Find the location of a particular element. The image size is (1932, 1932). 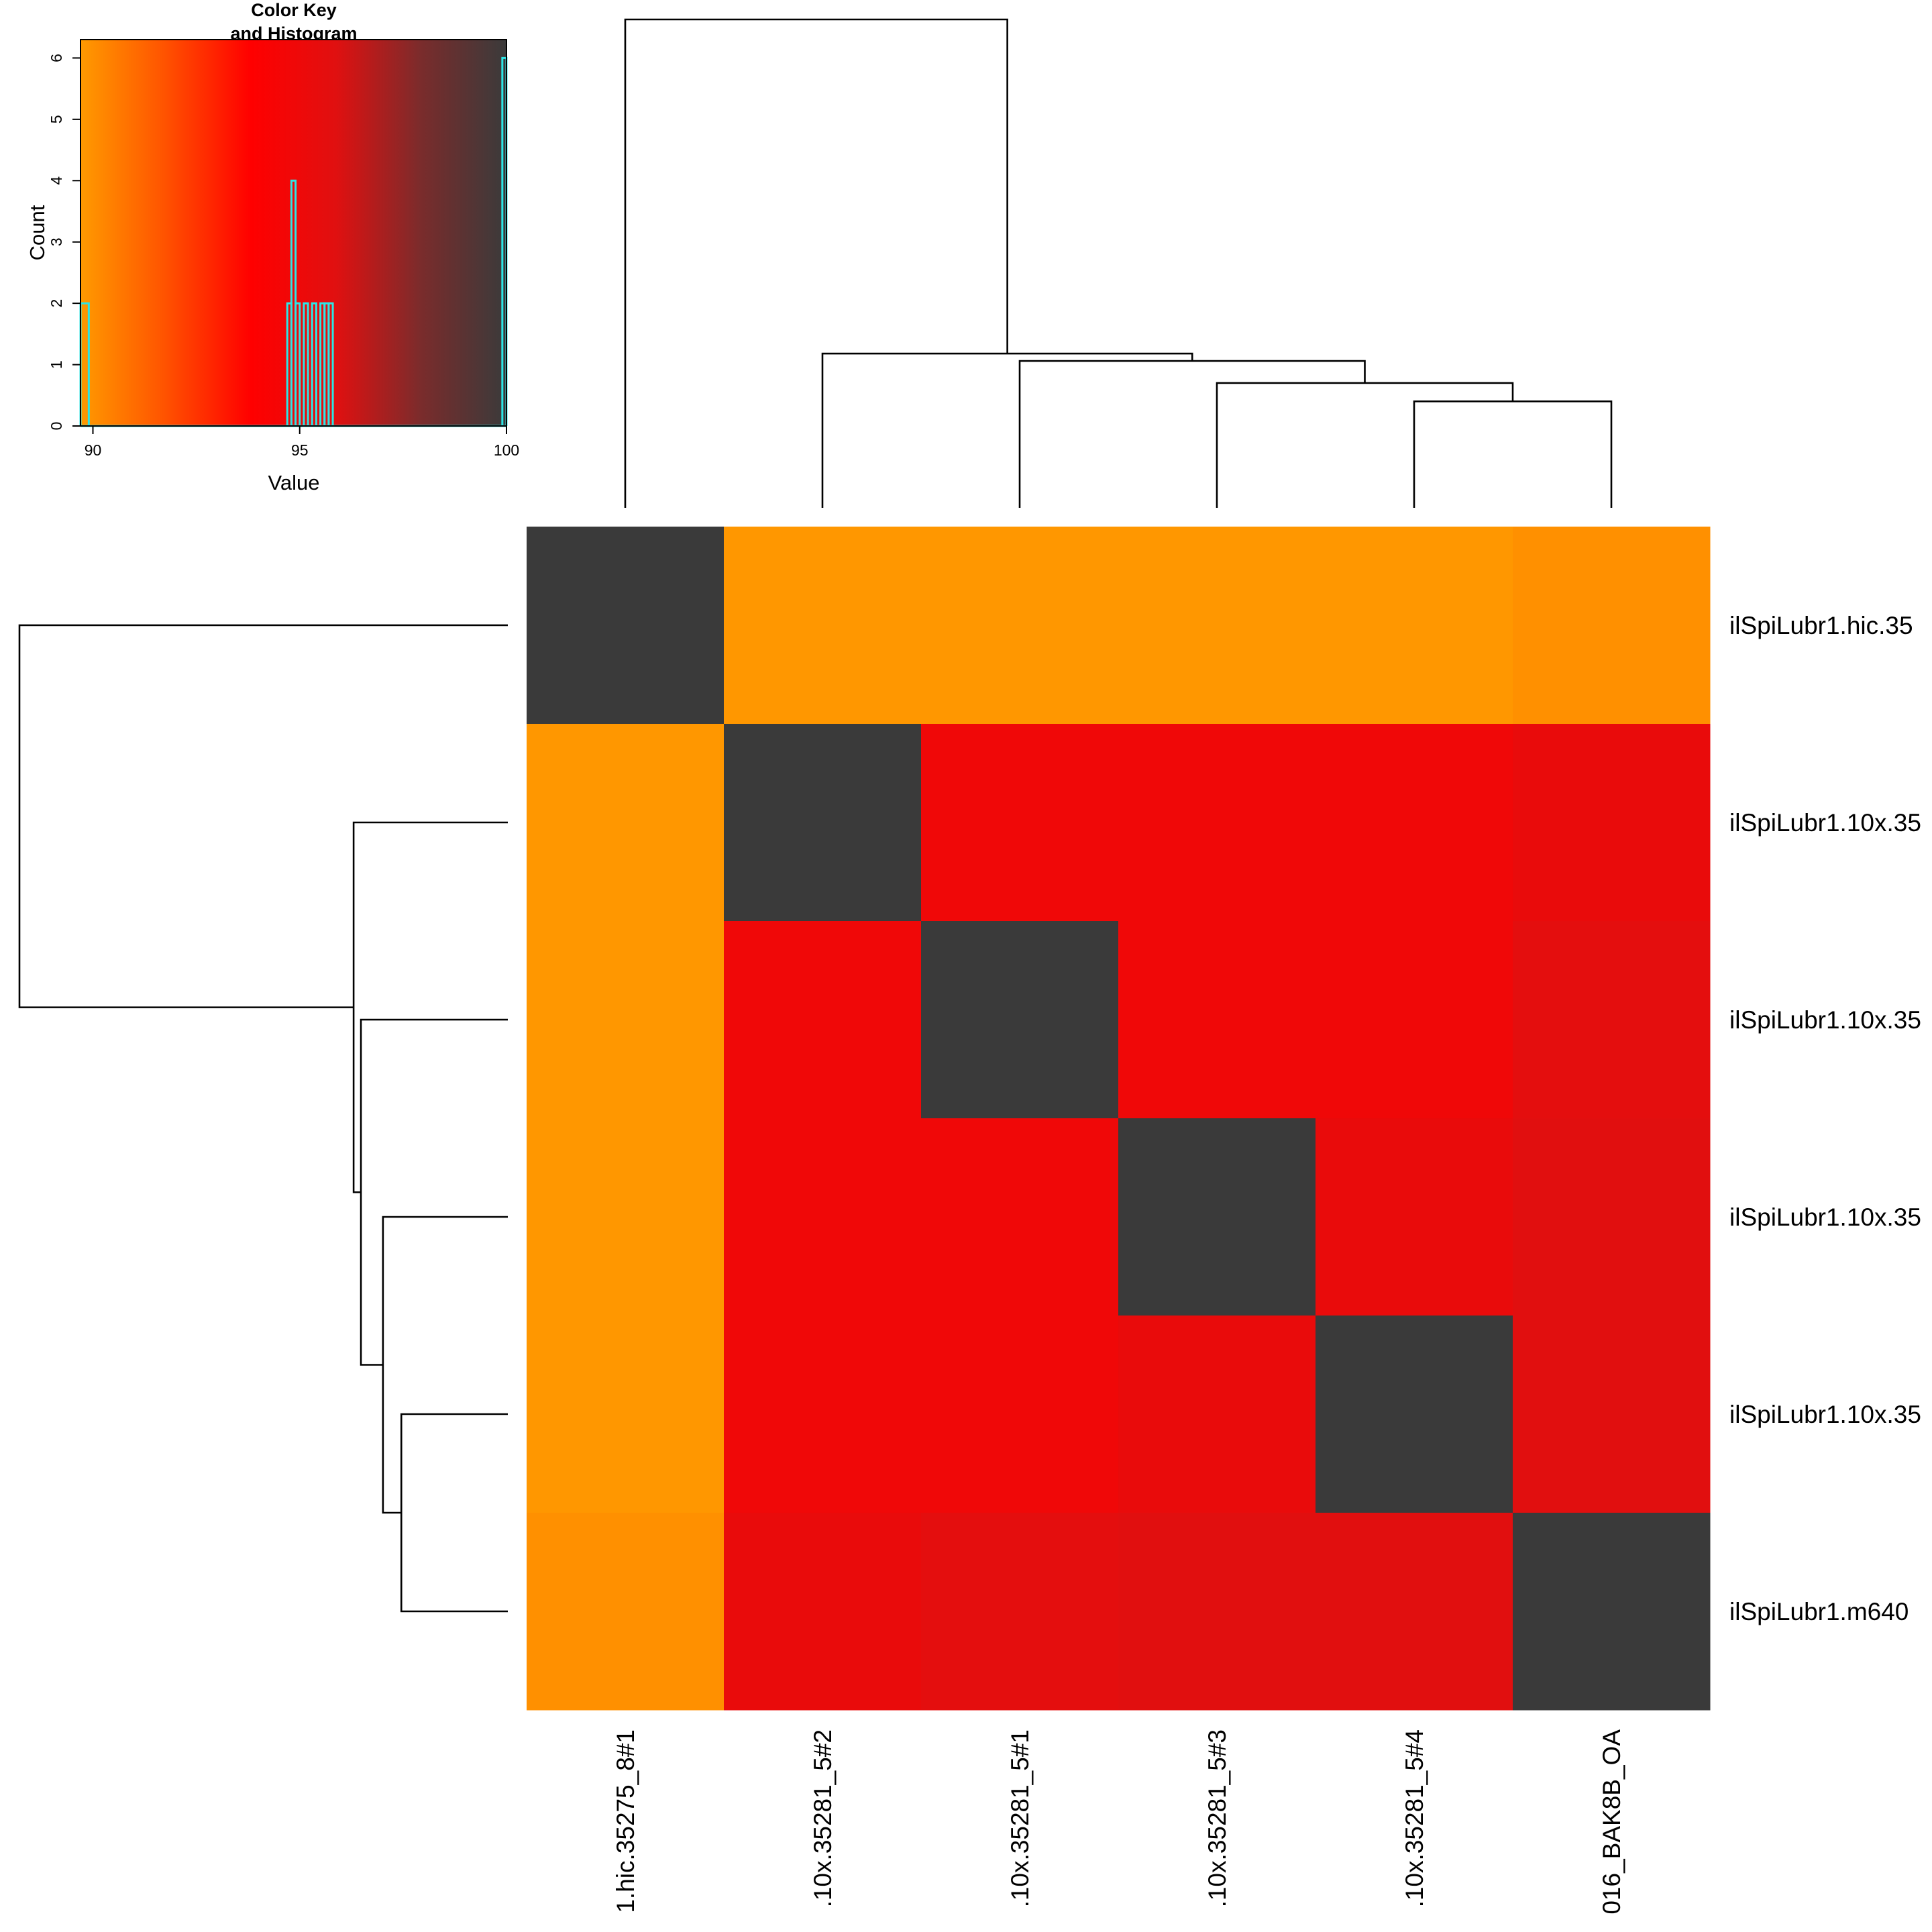

row-label-5: ilSpiLubr1.10x.35 is located at coordinates (1825, 1414).